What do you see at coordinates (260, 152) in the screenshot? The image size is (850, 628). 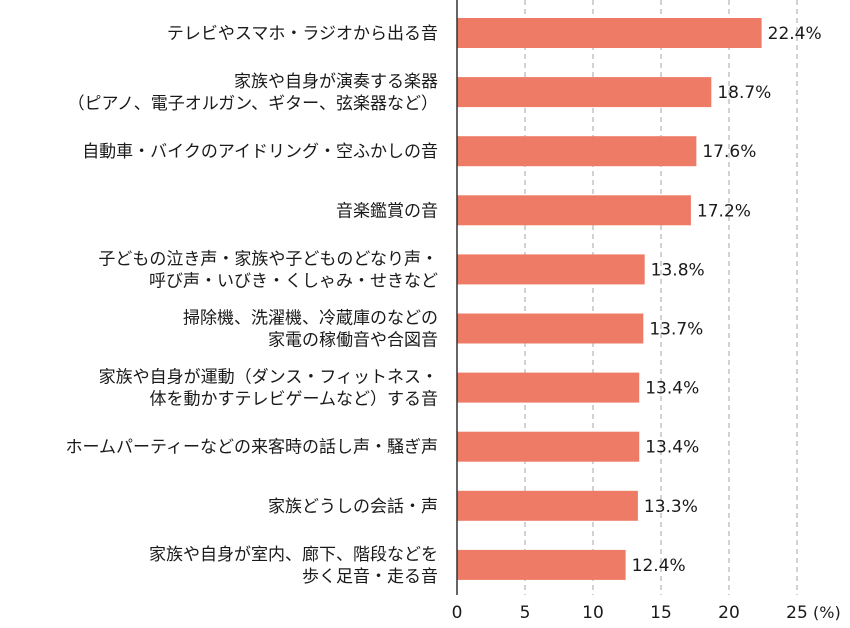 I see `category-label-2: 自動車・バイクのアイドリング・空ふかしの音` at bounding box center [260, 152].